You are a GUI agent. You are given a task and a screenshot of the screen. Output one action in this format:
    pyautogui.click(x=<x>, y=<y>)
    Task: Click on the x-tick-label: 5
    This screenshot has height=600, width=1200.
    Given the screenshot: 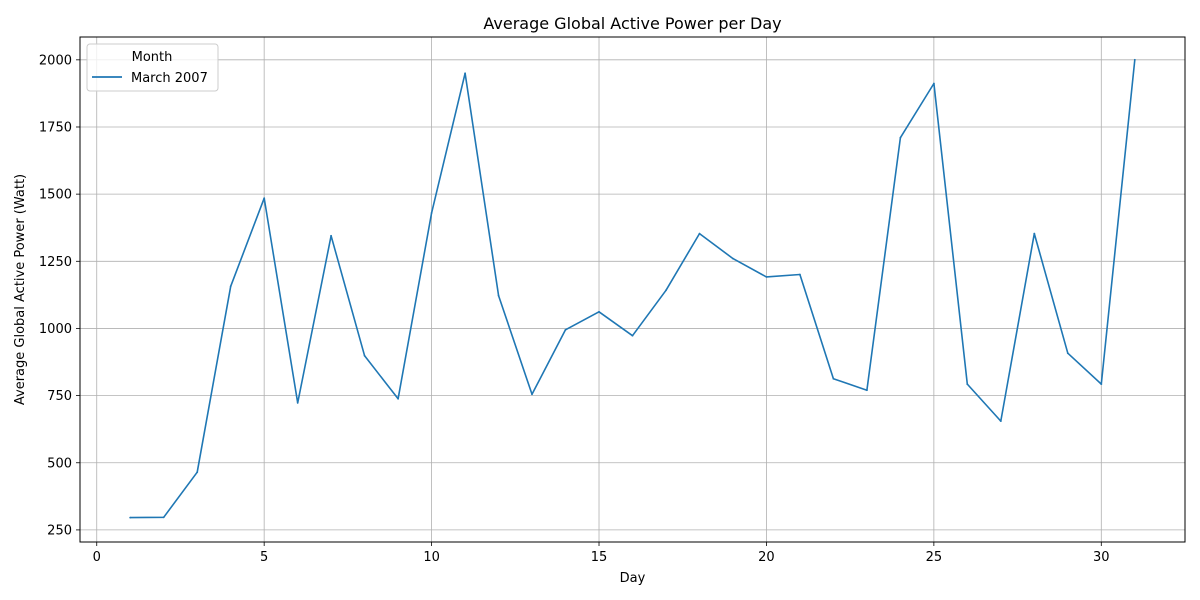 What is the action you would take?
    pyautogui.click(x=264, y=557)
    